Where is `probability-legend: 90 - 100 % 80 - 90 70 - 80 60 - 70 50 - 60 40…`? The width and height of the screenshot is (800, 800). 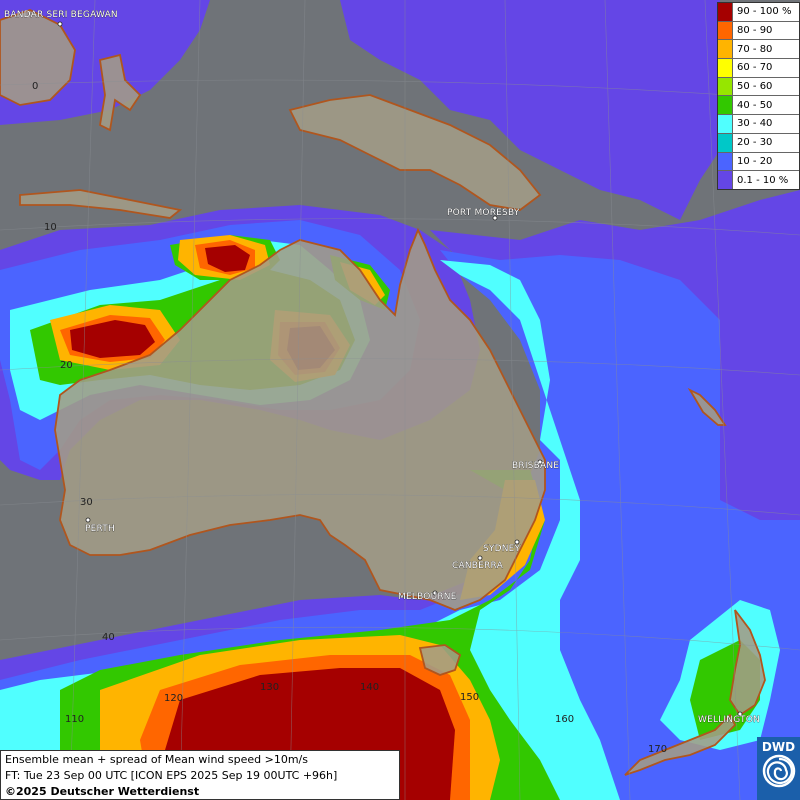 probability-legend: 90 - 100 % 80 - 90 70 - 80 60 - 70 50 - 60 40… is located at coordinates (758, 96).